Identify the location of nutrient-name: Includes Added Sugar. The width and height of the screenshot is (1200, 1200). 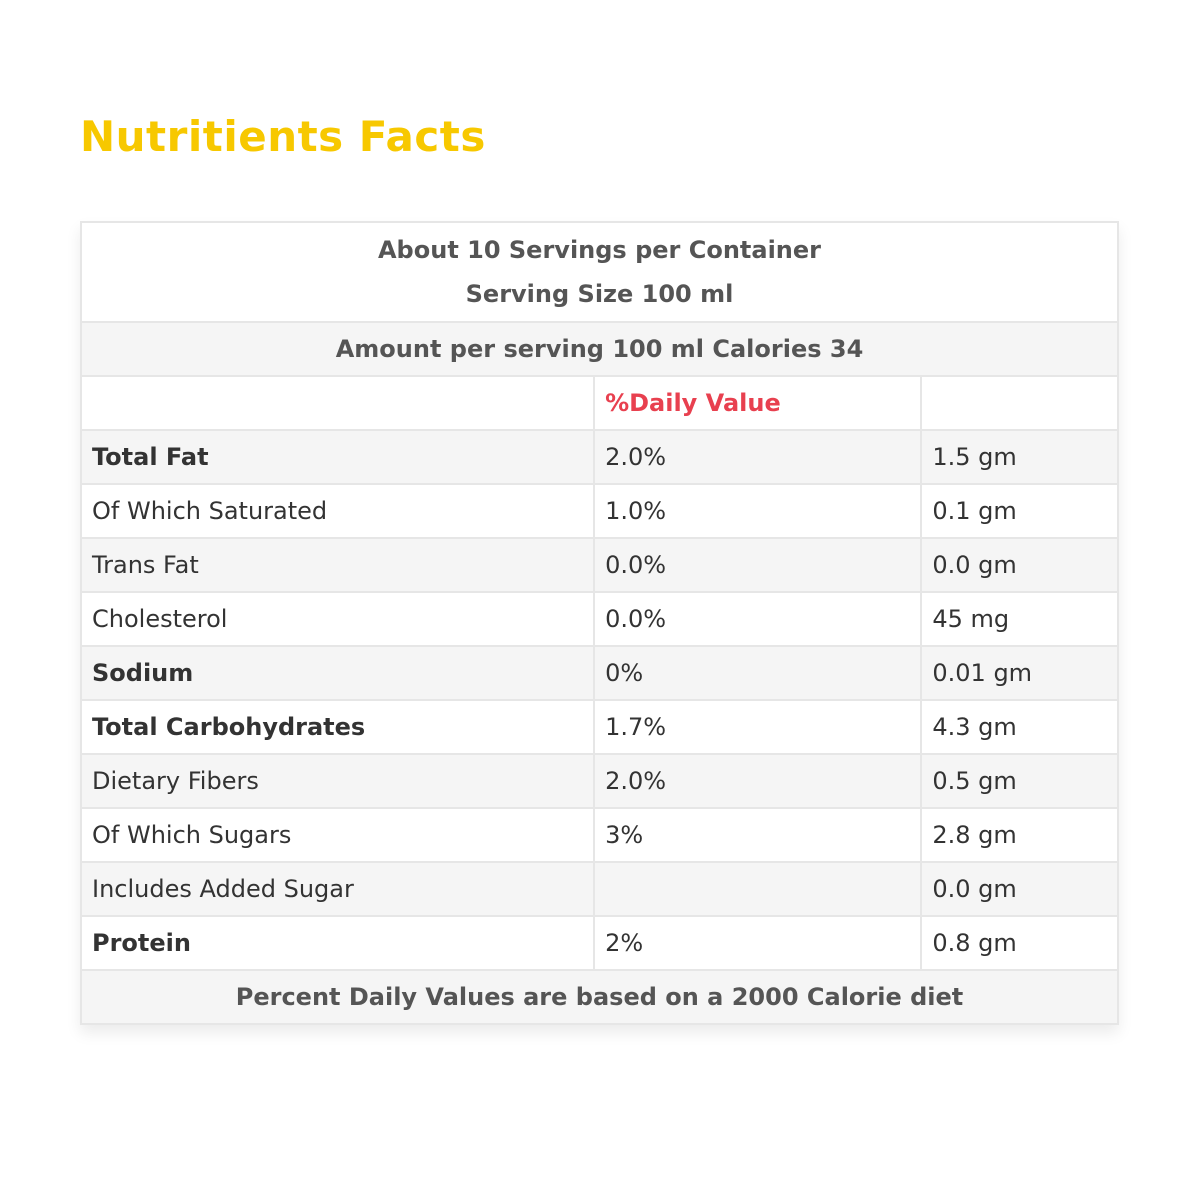
(337, 889).